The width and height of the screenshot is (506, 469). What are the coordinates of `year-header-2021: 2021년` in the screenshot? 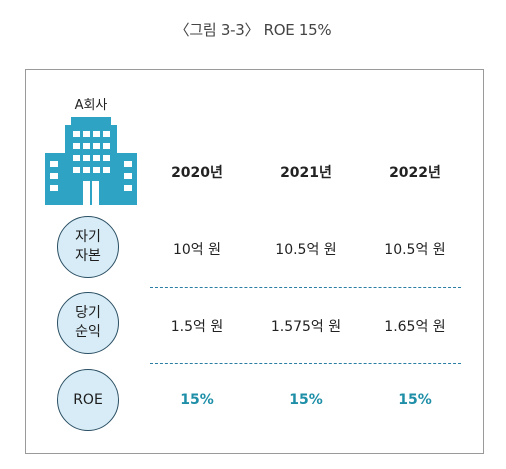 It's located at (306, 173).